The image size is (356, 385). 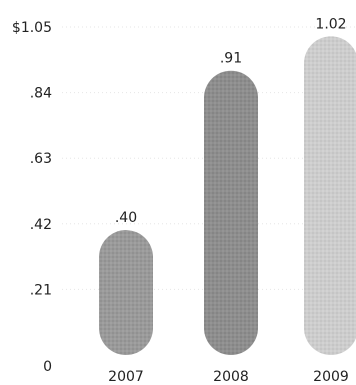 What do you see at coordinates (126, 292) in the screenshot?
I see `bar-2007` at bounding box center [126, 292].